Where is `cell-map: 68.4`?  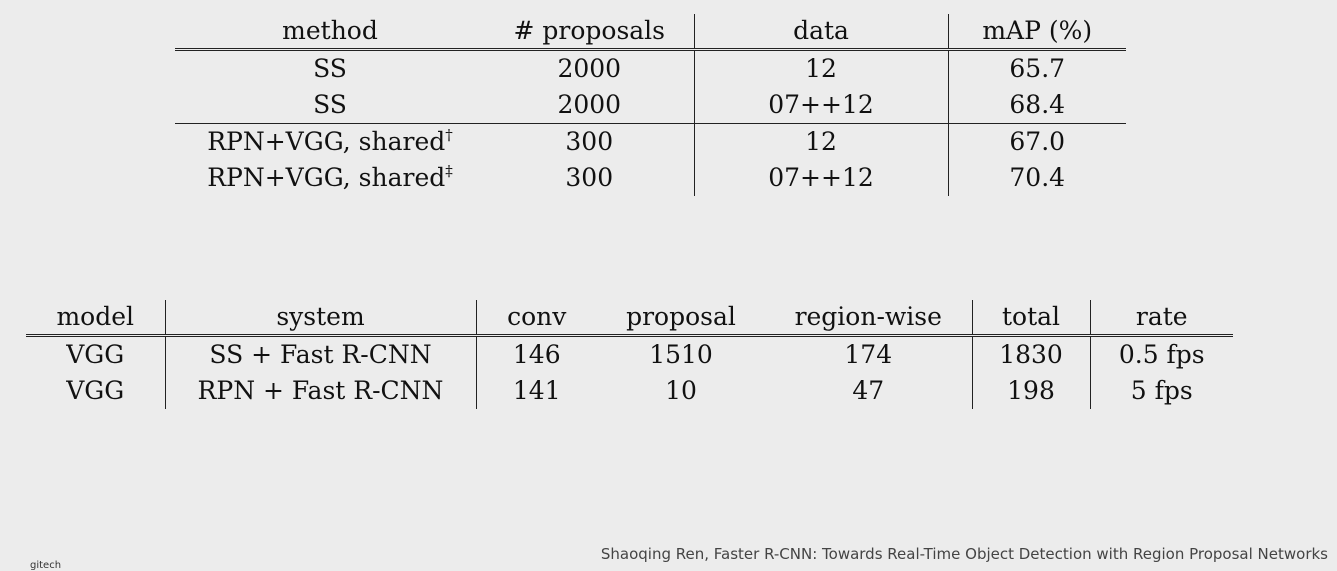 cell-map: 68.4 is located at coordinates (1037, 104).